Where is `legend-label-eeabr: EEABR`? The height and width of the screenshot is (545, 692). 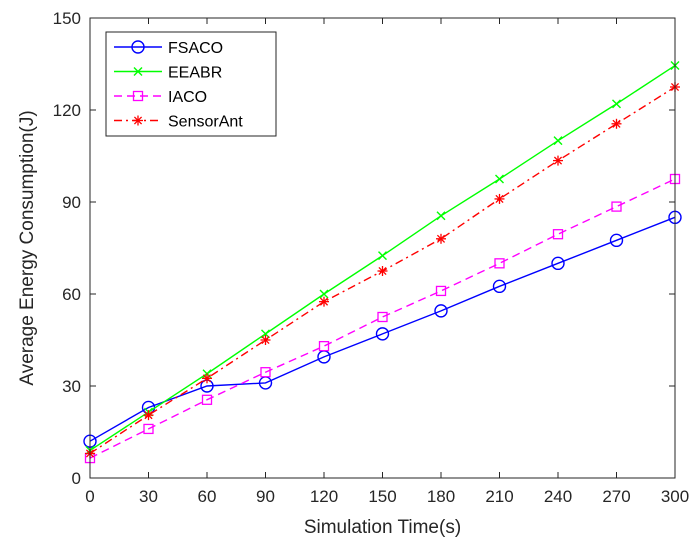 legend-label-eeabr: EEABR is located at coordinates (195, 73).